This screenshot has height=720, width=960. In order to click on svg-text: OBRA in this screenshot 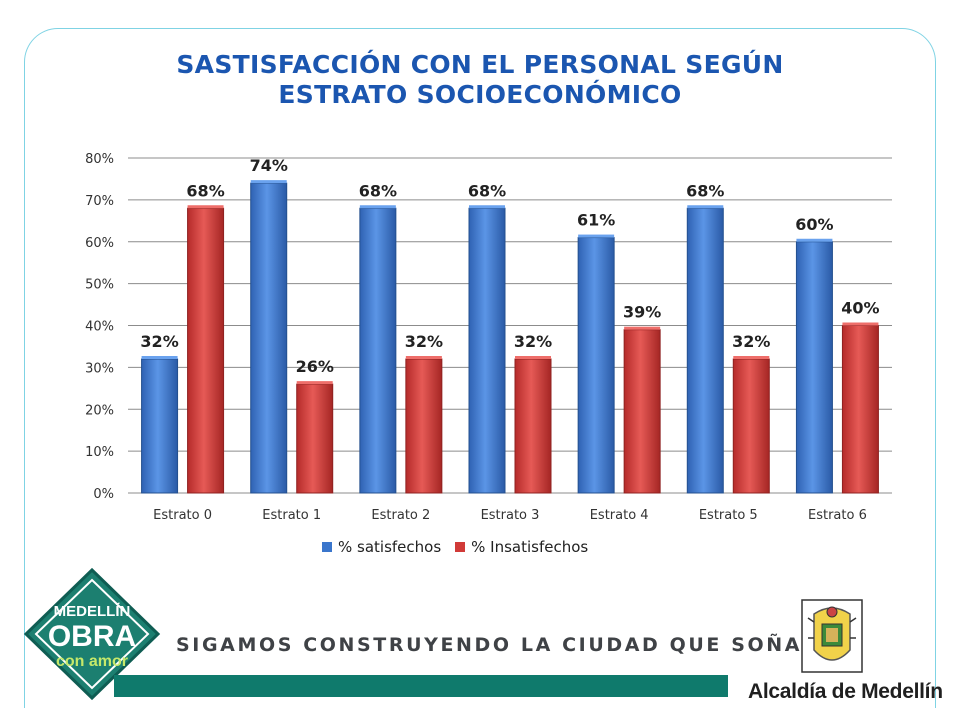, I will do `click(92, 636)`.